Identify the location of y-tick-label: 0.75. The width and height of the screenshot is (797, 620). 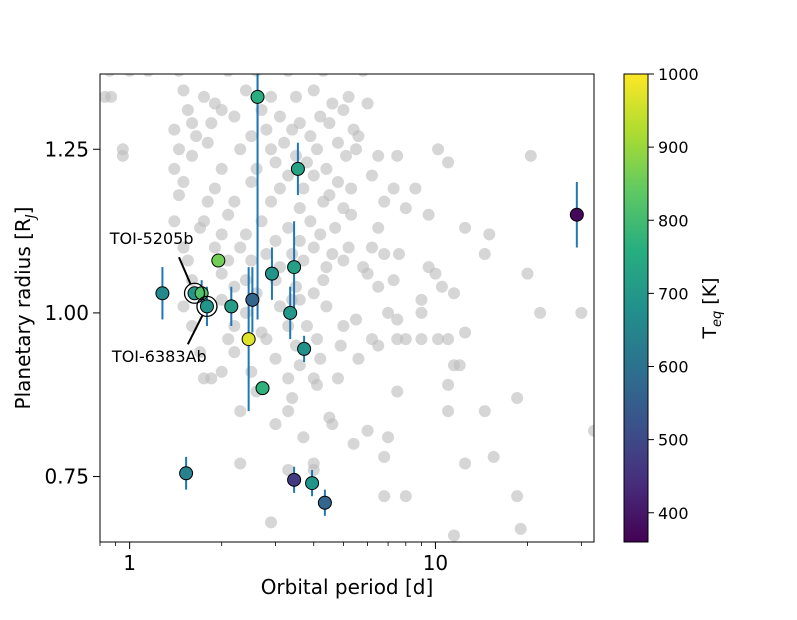
(66, 477).